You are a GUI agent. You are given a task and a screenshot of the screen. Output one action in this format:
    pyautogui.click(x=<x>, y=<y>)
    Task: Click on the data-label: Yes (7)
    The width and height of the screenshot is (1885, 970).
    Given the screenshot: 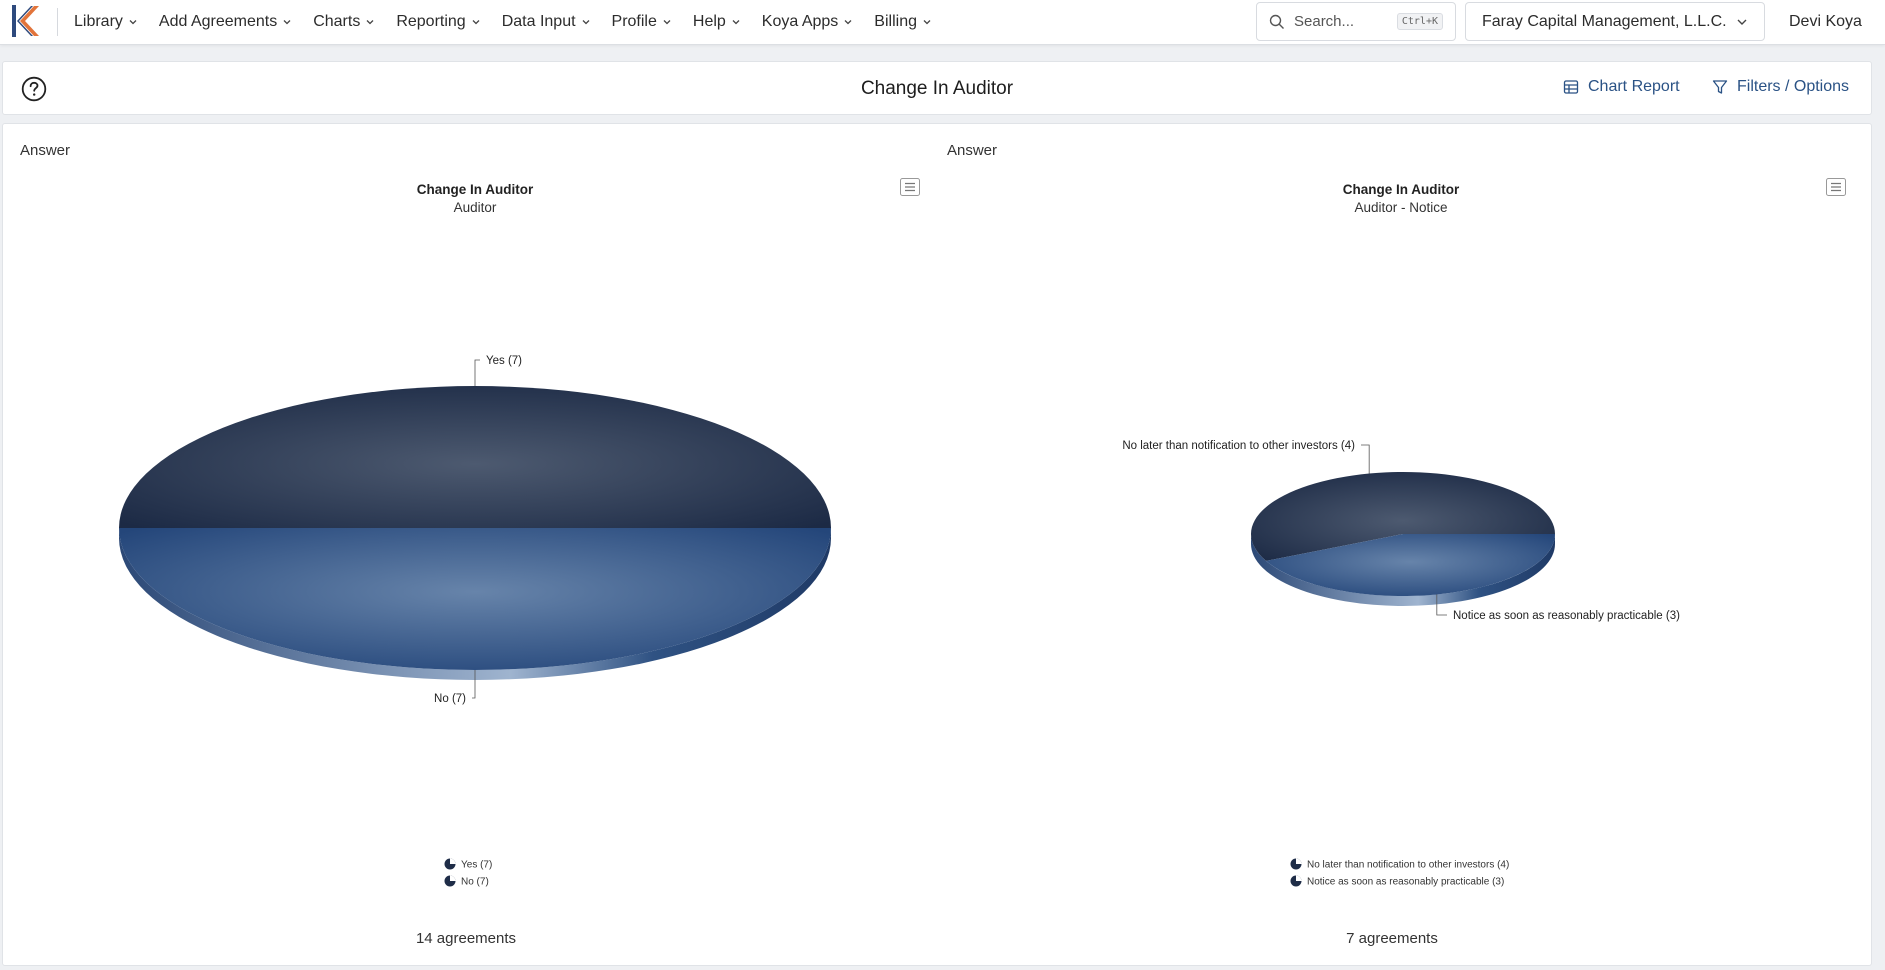 What is the action you would take?
    pyautogui.click(x=504, y=361)
    